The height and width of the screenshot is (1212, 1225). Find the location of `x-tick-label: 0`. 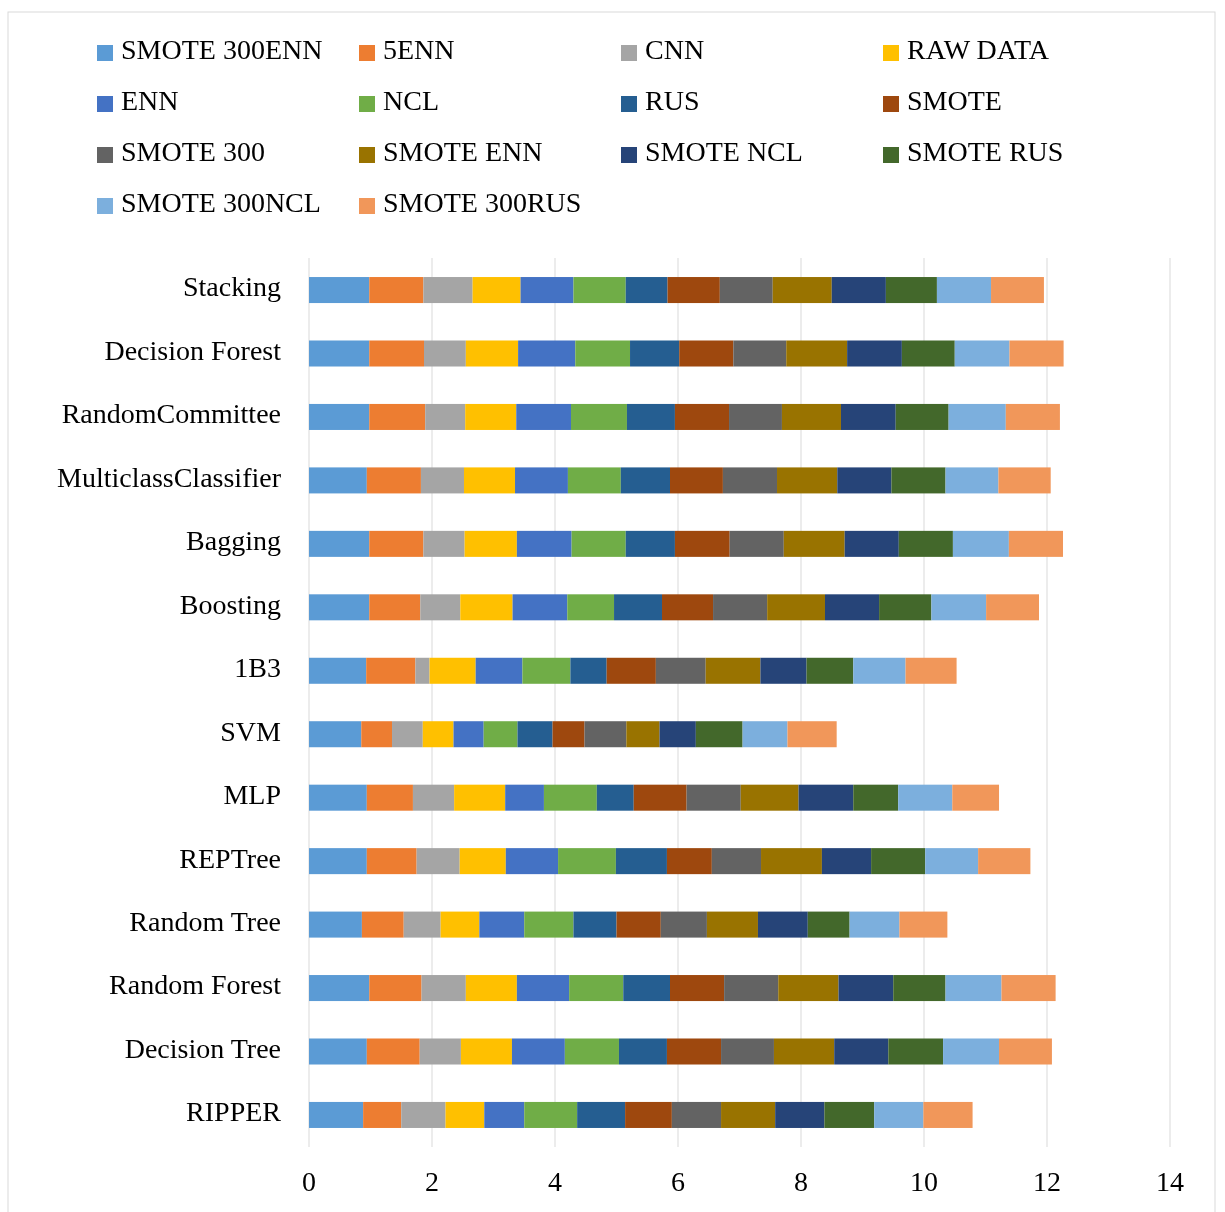

x-tick-label: 0 is located at coordinates (309, 1182).